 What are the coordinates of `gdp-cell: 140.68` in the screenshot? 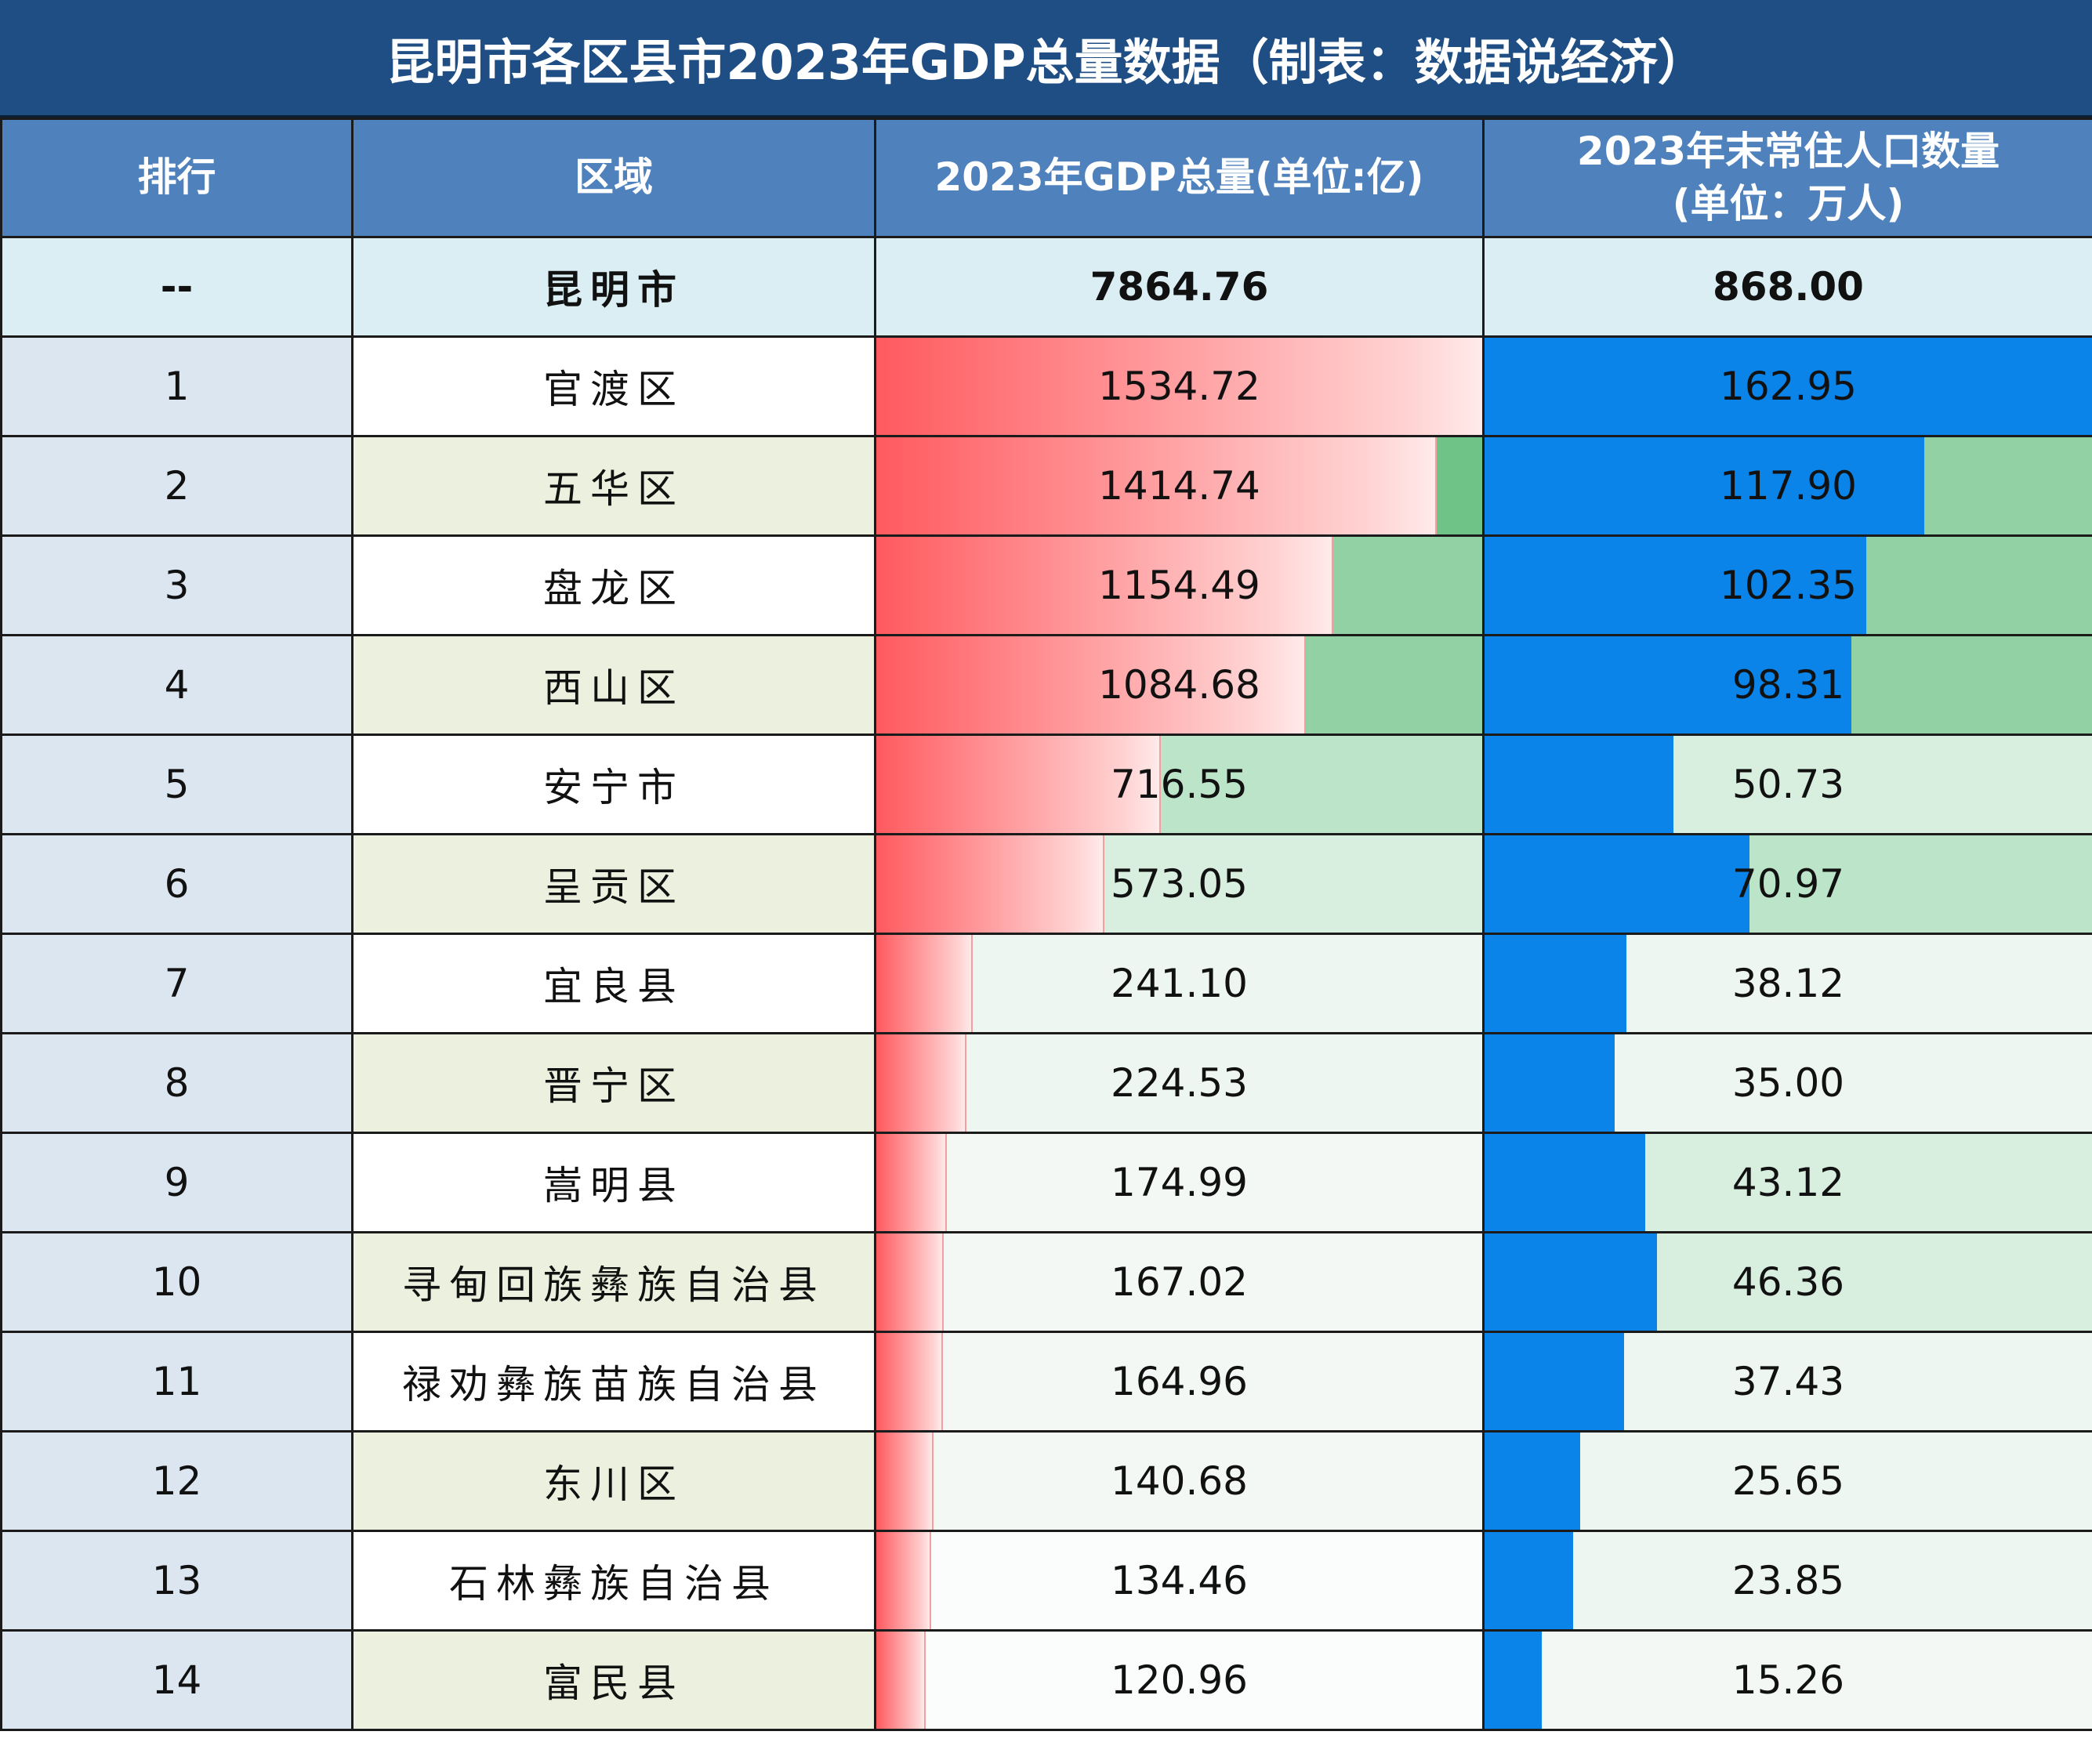 It's located at (1179, 1481).